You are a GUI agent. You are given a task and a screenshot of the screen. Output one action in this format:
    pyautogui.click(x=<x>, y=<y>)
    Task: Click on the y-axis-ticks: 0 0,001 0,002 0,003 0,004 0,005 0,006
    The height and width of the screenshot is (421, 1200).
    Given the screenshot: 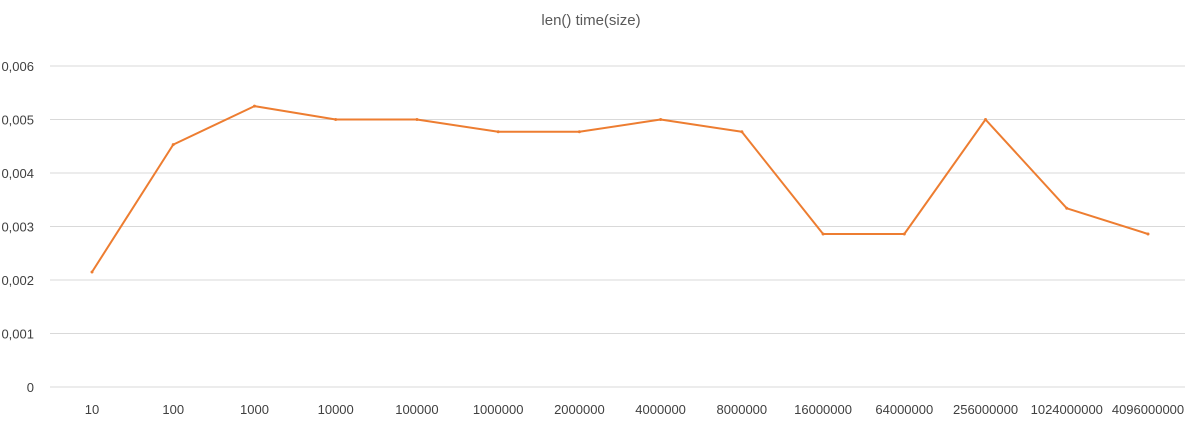 What is the action you would take?
    pyautogui.click(x=17, y=227)
    